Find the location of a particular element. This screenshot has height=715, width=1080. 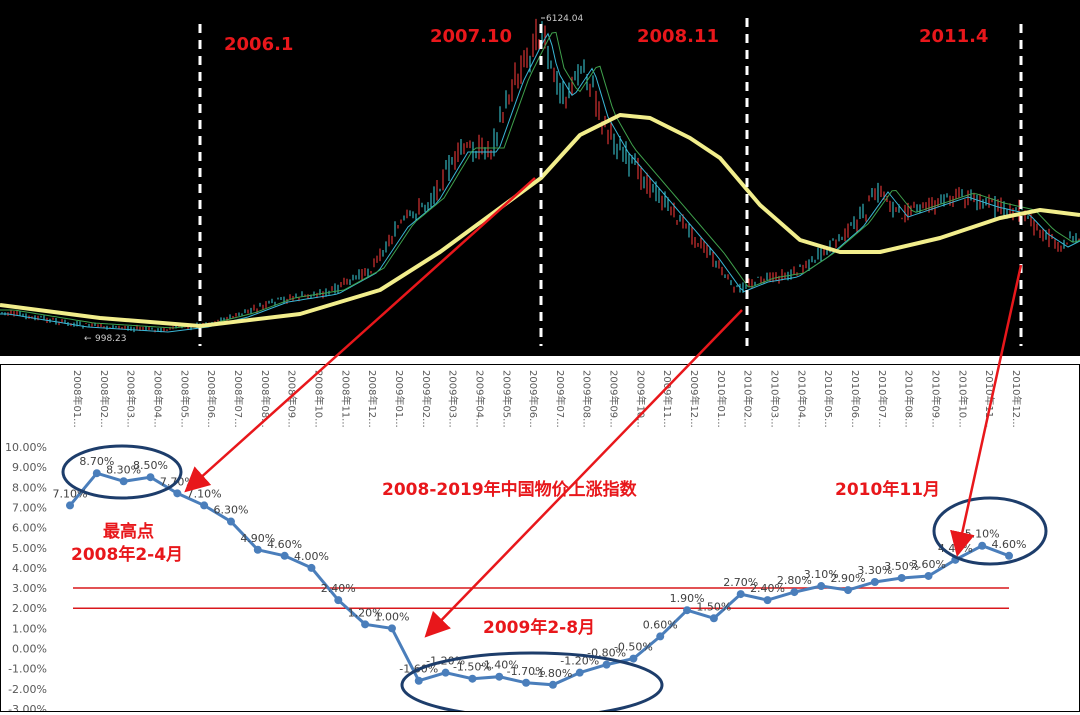

y-tick-label: 2.00% is located at coordinates (29, 608).